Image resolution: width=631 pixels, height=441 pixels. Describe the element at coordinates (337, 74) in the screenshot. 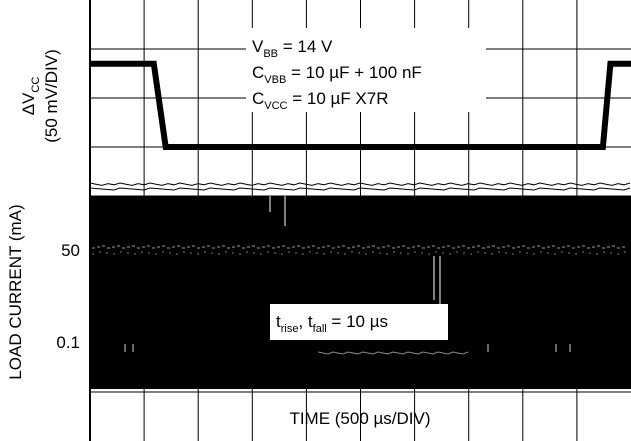

I see `condition-cvbb: CVBB = 10 µF + 100 nF` at that location.